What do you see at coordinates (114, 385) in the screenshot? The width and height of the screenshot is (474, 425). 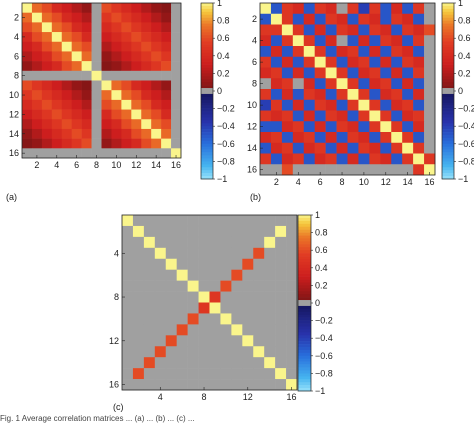 I see `y-tick-label: 16` at bounding box center [114, 385].